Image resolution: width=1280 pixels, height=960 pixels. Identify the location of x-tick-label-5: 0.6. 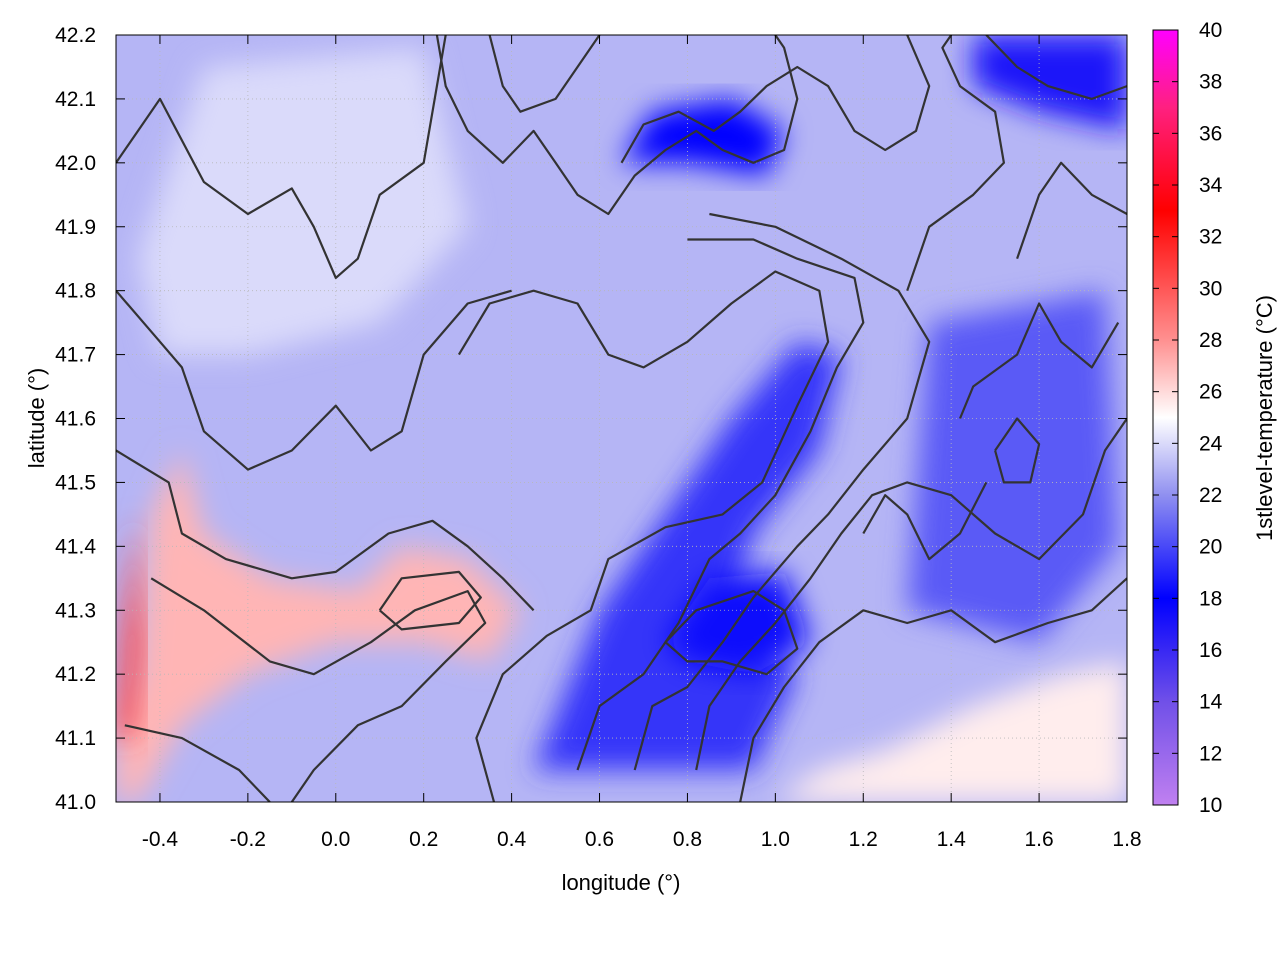
(599, 839).